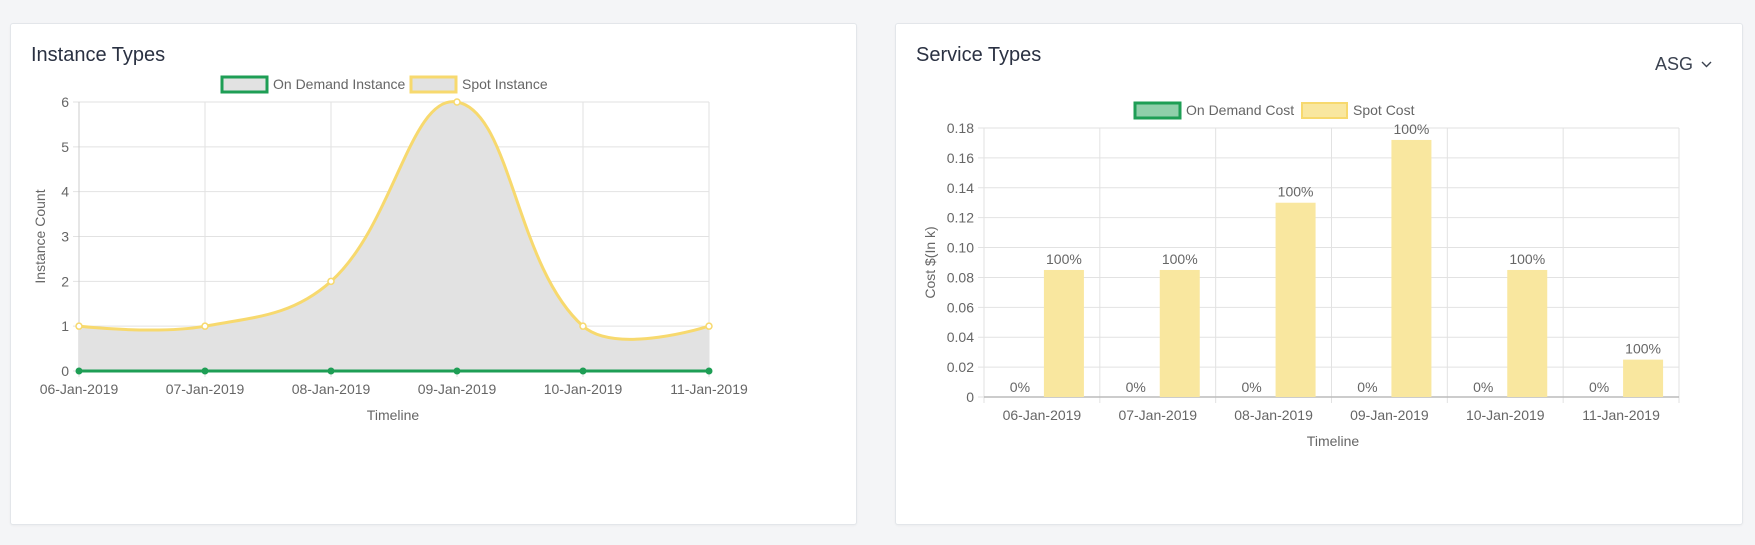 The image size is (1755, 545). Describe the element at coordinates (960, 367) in the screenshot. I see `y-tick-label: 0.02` at that location.